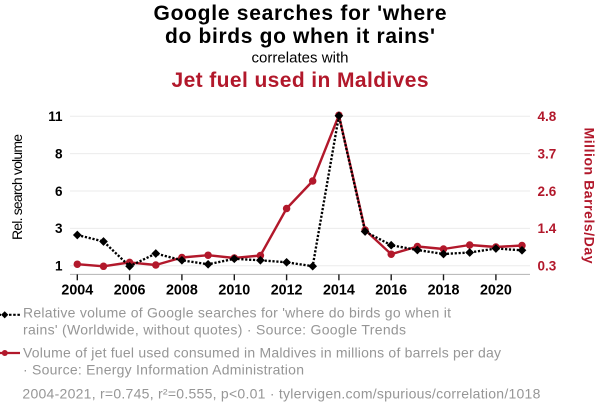  I want to click on svg-text: 4.8, so click(547, 116).